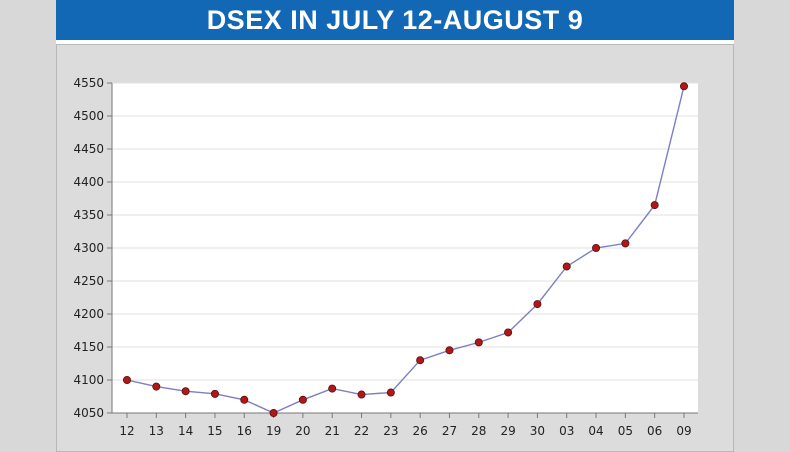  I want to click on y-tick-label: 4200, so click(88, 314).